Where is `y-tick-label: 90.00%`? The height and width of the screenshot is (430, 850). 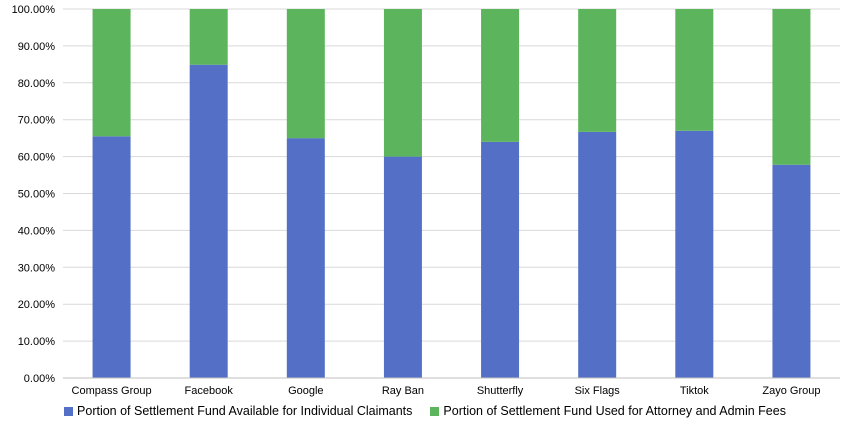 y-tick-label: 90.00% is located at coordinates (37, 47).